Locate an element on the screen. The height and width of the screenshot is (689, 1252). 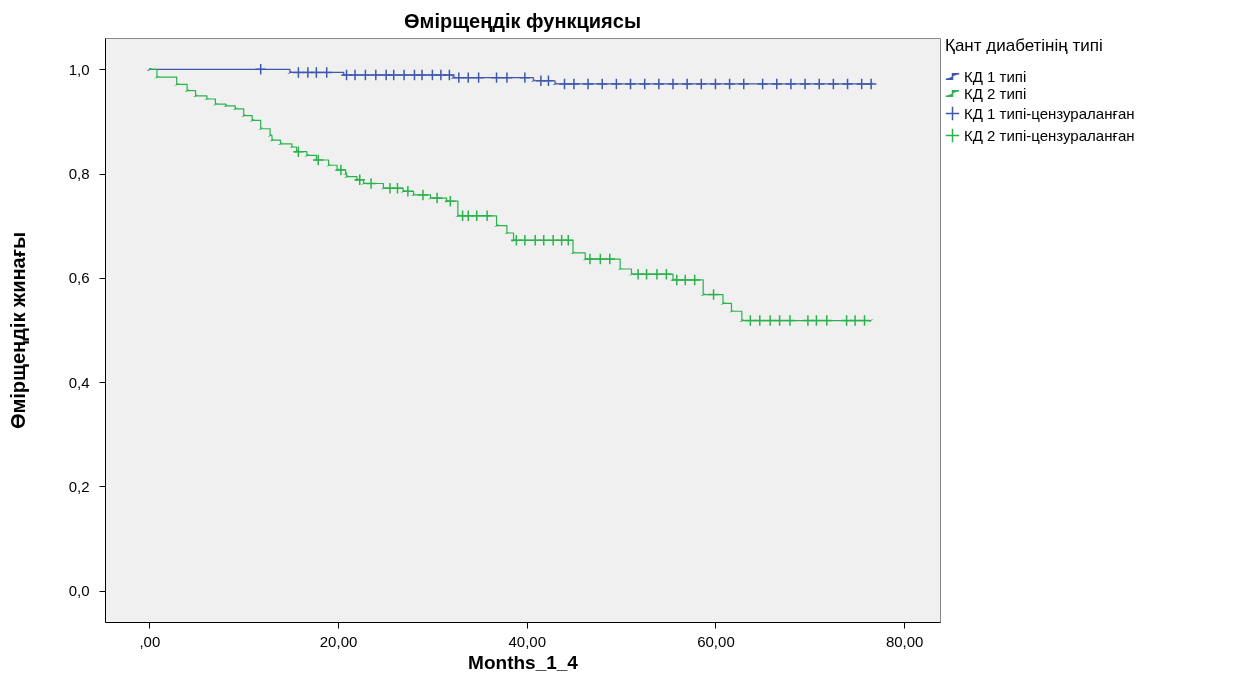
x-tick-label: 40,00 is located at coordinates (527, 641).